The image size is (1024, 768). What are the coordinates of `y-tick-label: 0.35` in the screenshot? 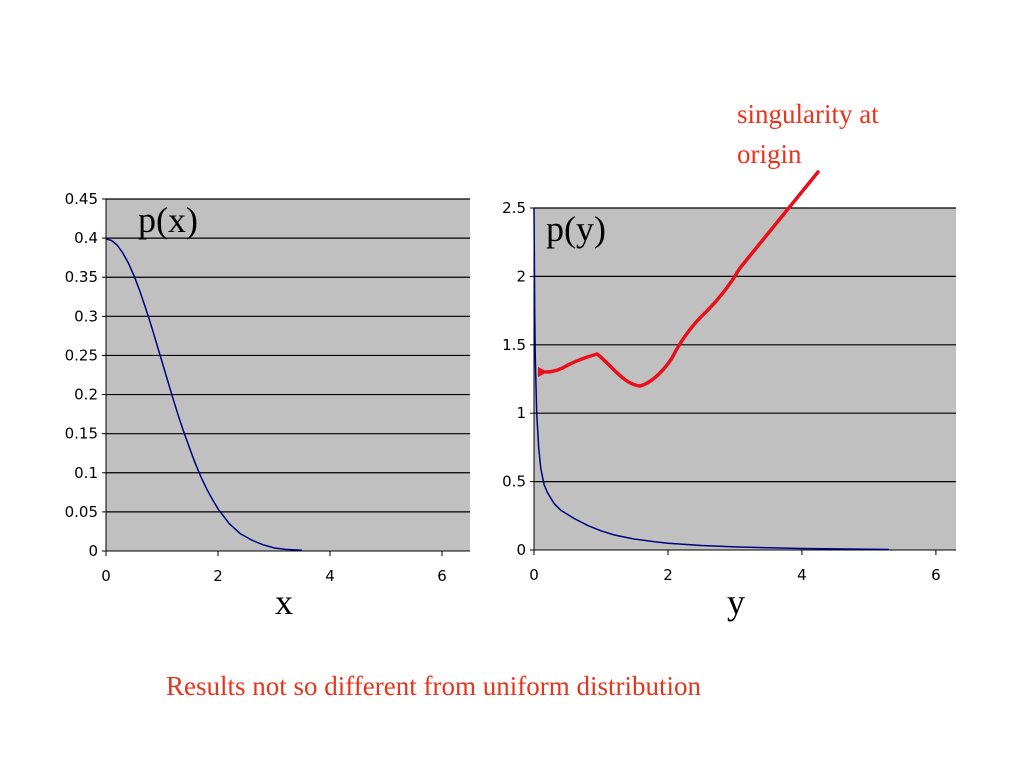 It's located at (81, 277).